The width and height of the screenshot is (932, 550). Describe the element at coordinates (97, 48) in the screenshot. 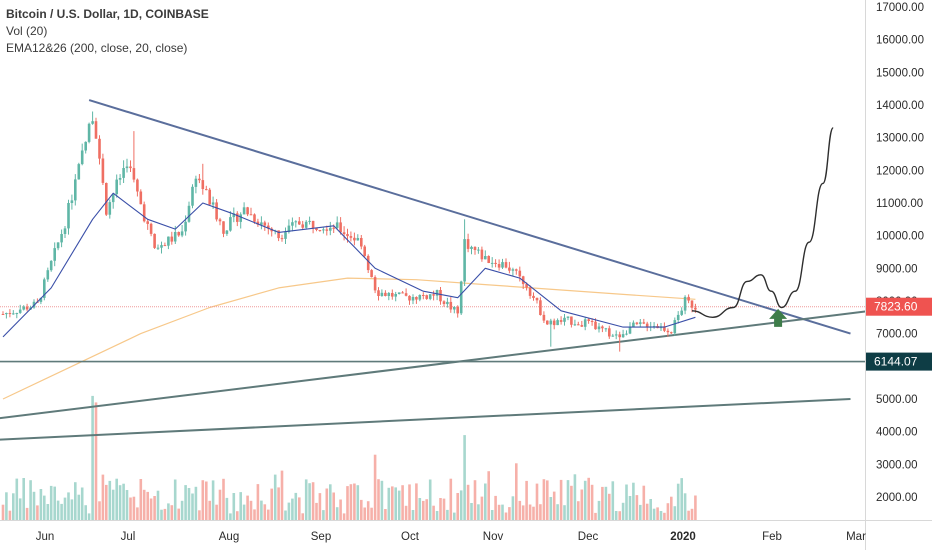

I see `legend-ema: EMA12&26 (200, close, 20, close)` at that location.